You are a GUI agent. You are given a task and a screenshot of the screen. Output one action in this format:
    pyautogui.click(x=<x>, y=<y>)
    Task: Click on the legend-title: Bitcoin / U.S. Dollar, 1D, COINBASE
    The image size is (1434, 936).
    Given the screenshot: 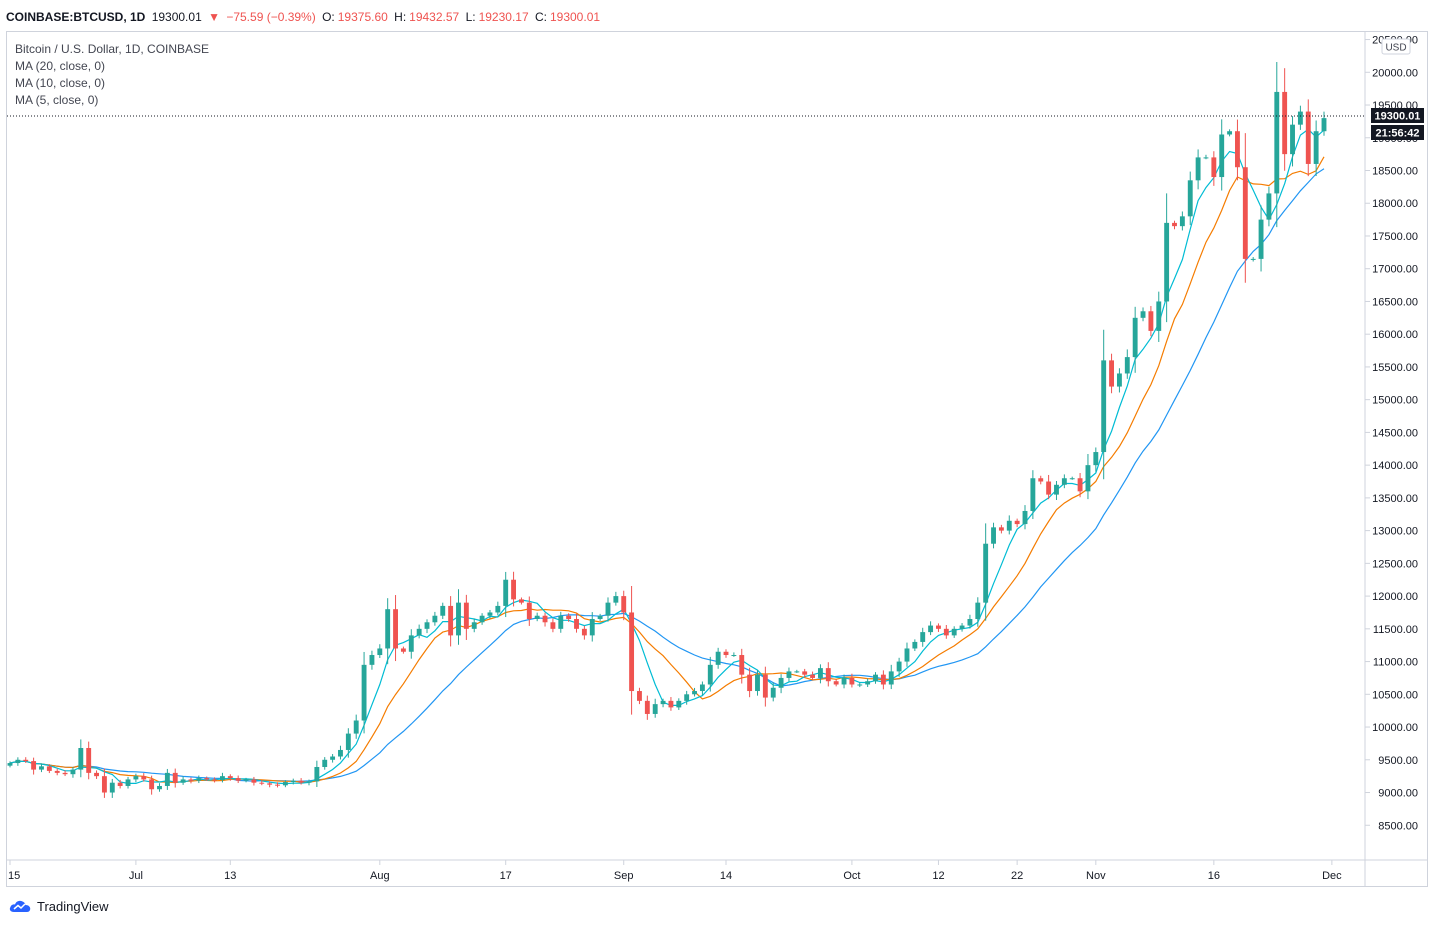 What is the action you would take?
    pyautogui.click(x=112, y=49)
    